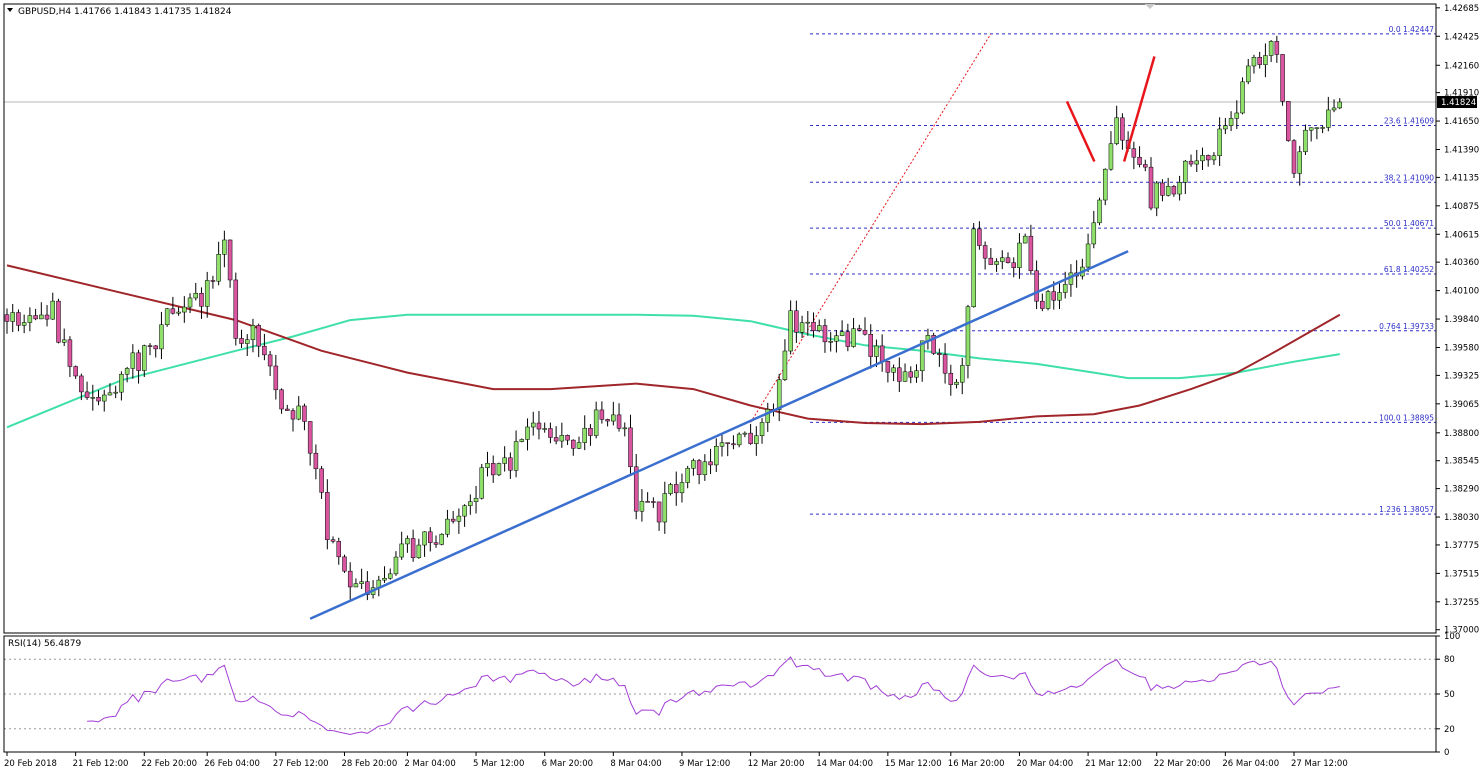  I want to click on time-axis-label: 20 Feb 2018, so click(30, 764).